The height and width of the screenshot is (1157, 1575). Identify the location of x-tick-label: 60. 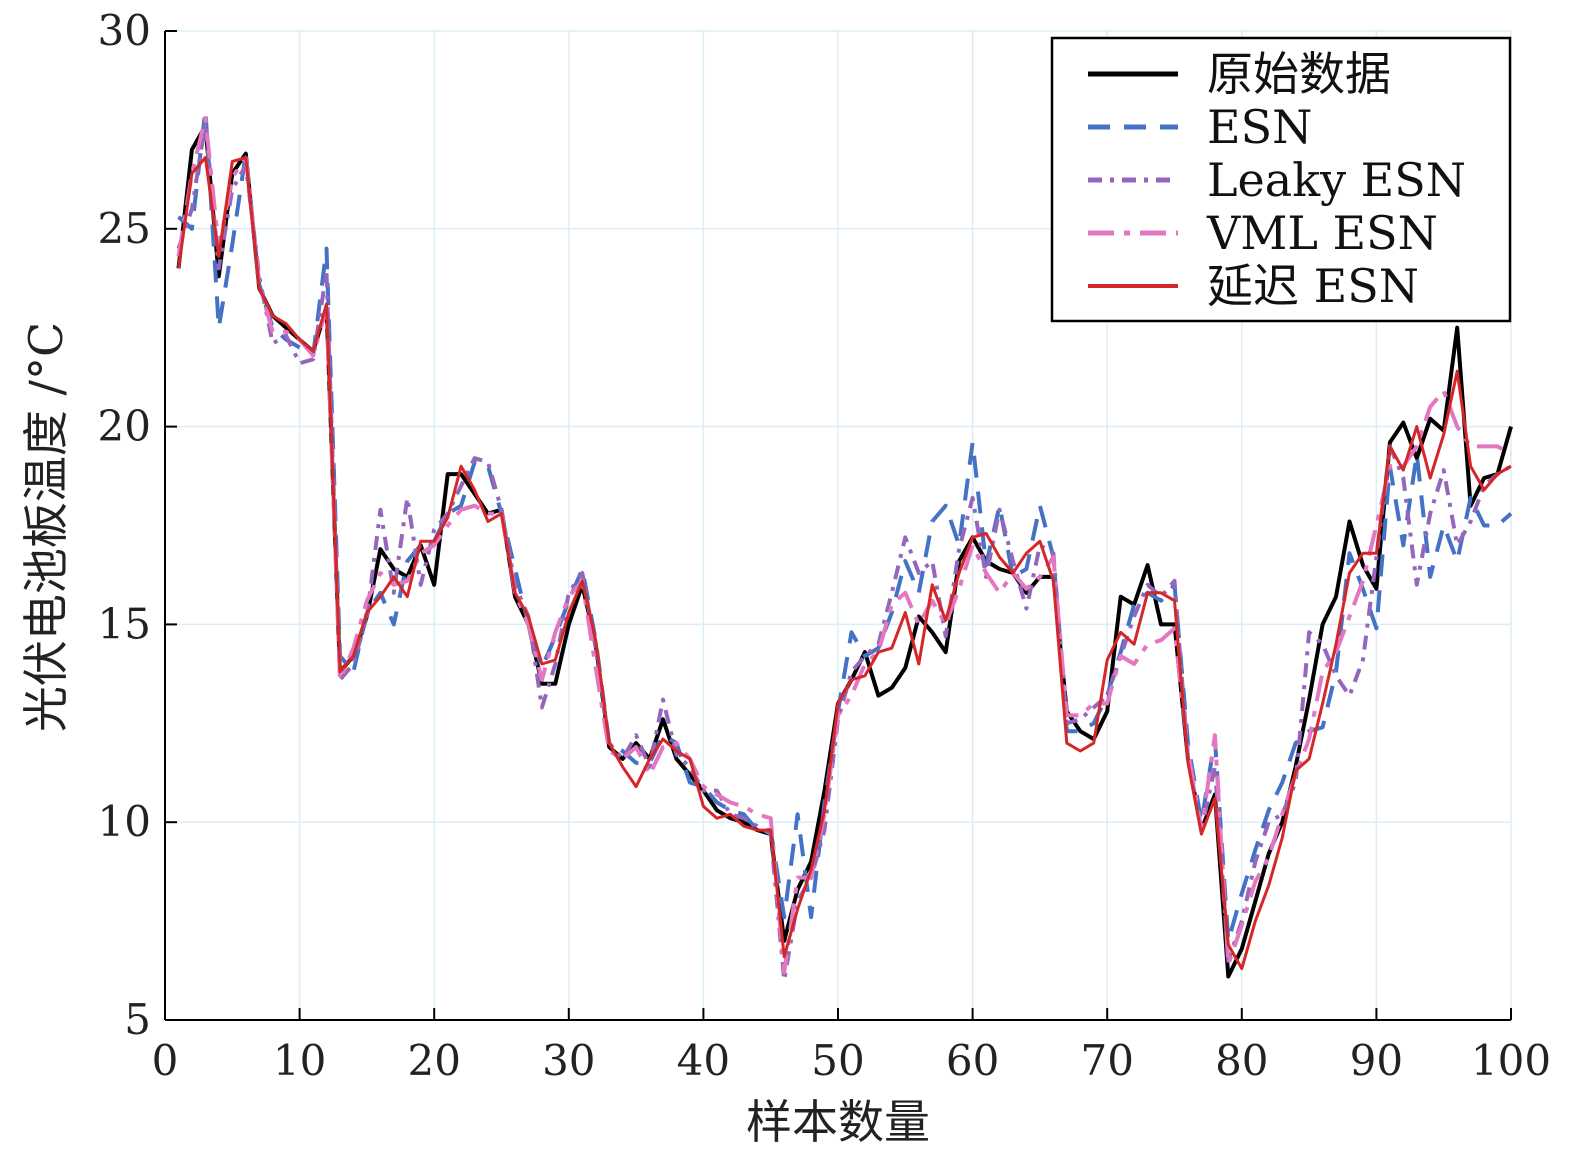
(972, 1060).